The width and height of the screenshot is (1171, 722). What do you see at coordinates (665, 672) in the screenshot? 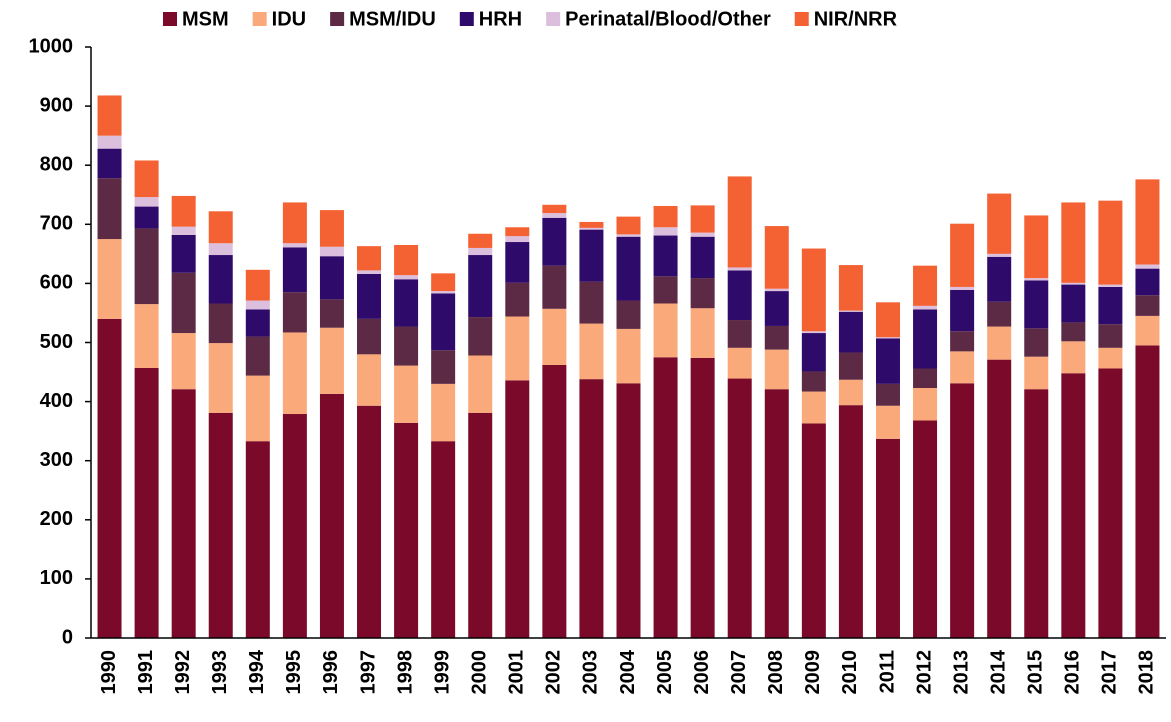
I see `x-tick-label: 2005` at bounding box center [665, 672].